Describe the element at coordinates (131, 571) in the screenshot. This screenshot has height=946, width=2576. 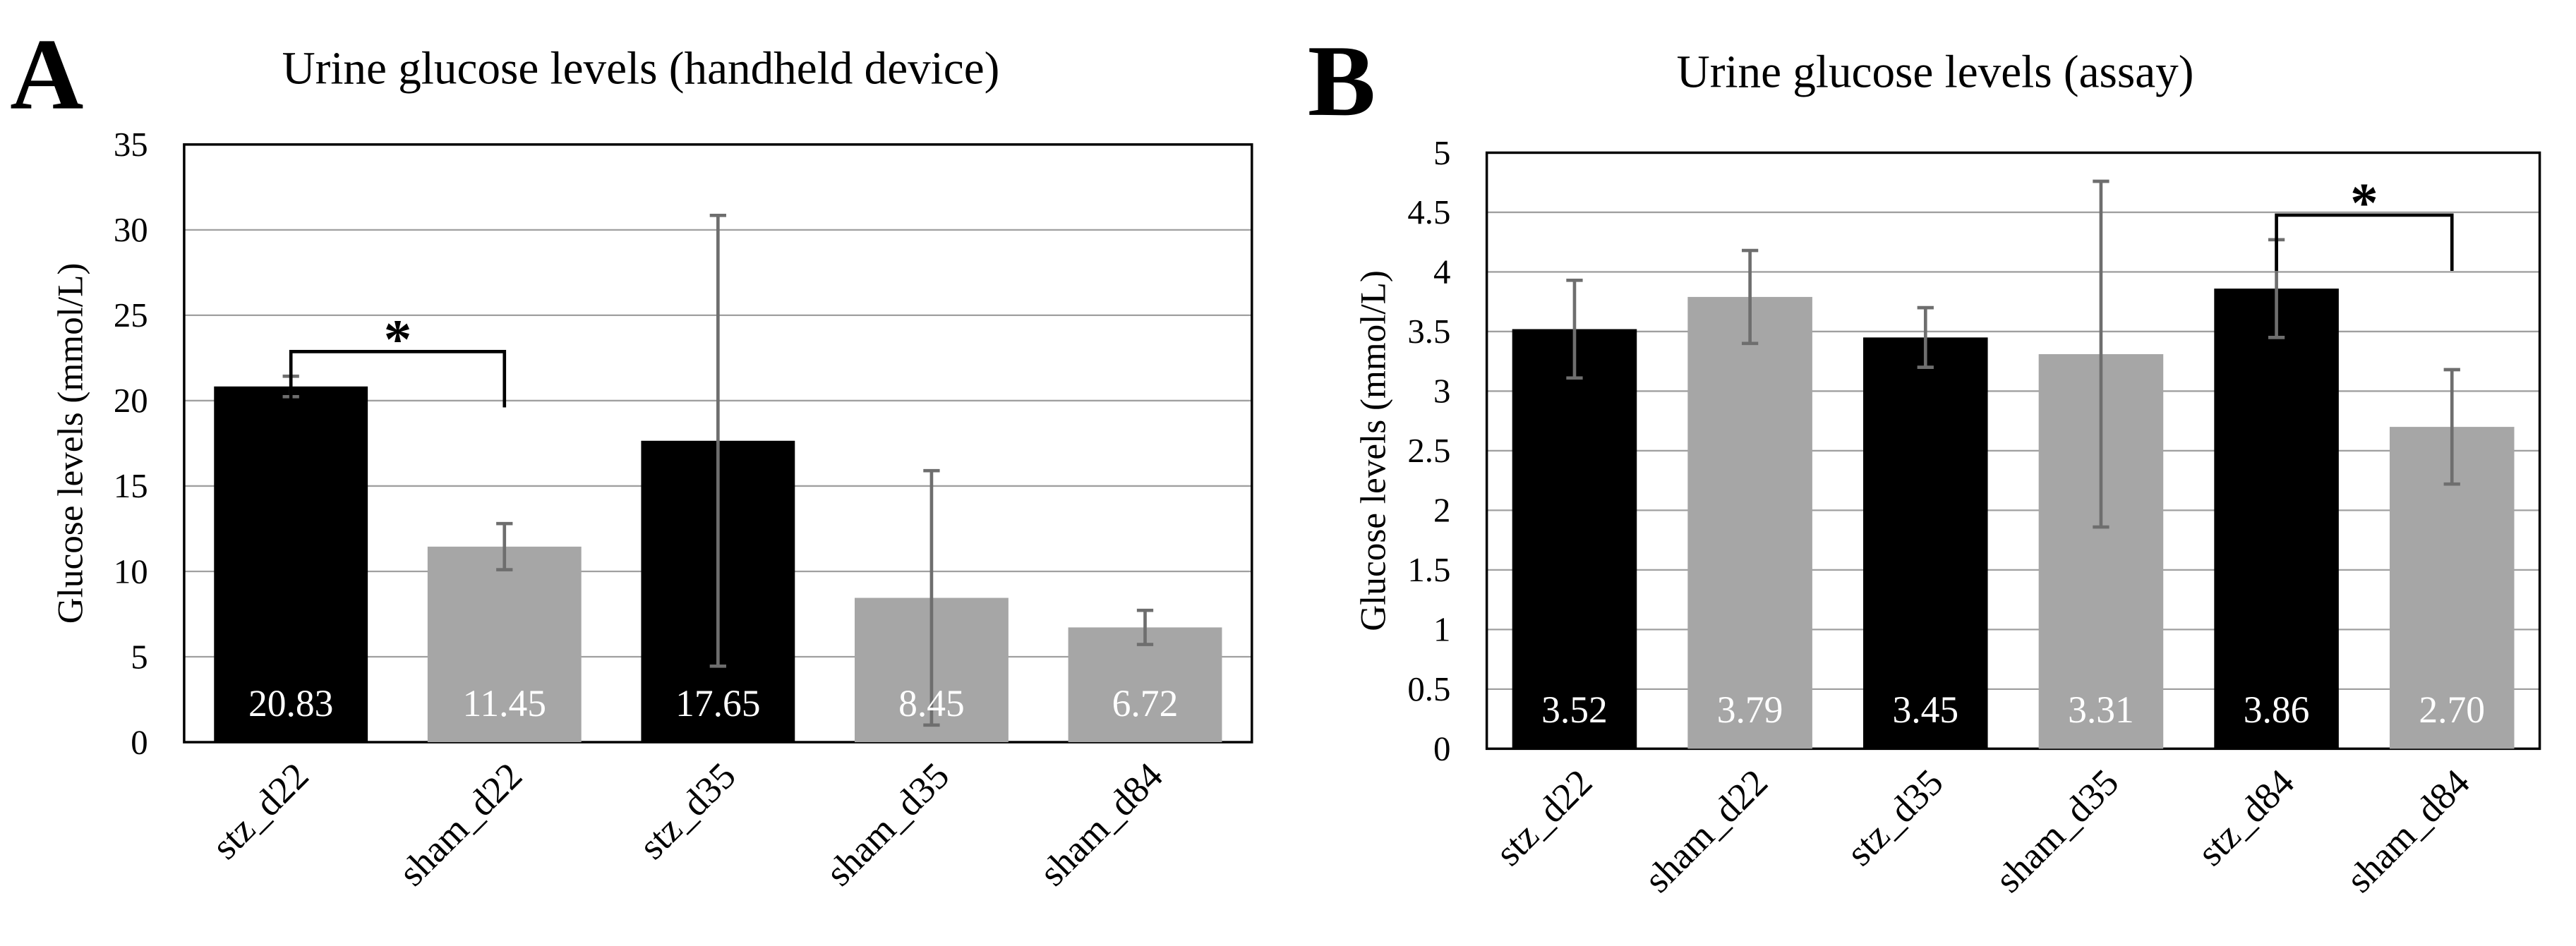
I see `y-tick-label: 10` at that location.